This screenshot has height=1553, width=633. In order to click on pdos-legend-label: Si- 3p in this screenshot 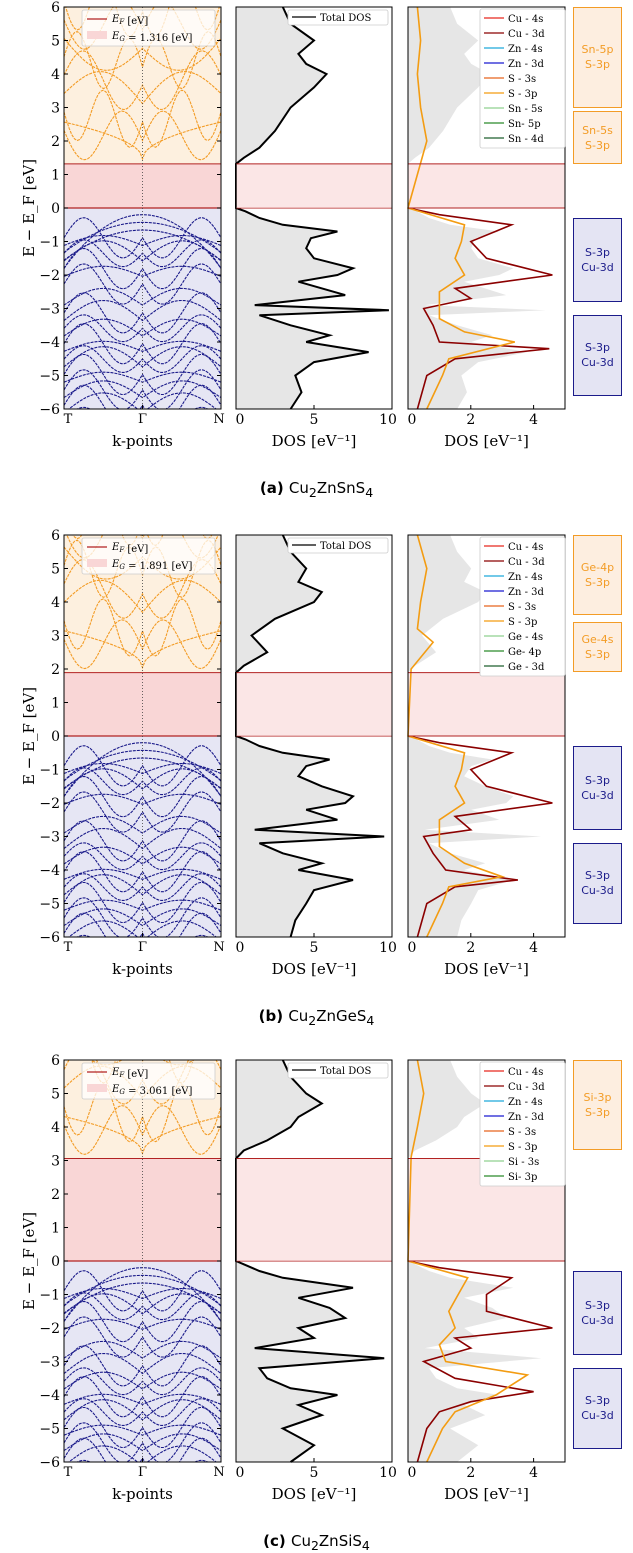, I will do `click(522, 1177)`.